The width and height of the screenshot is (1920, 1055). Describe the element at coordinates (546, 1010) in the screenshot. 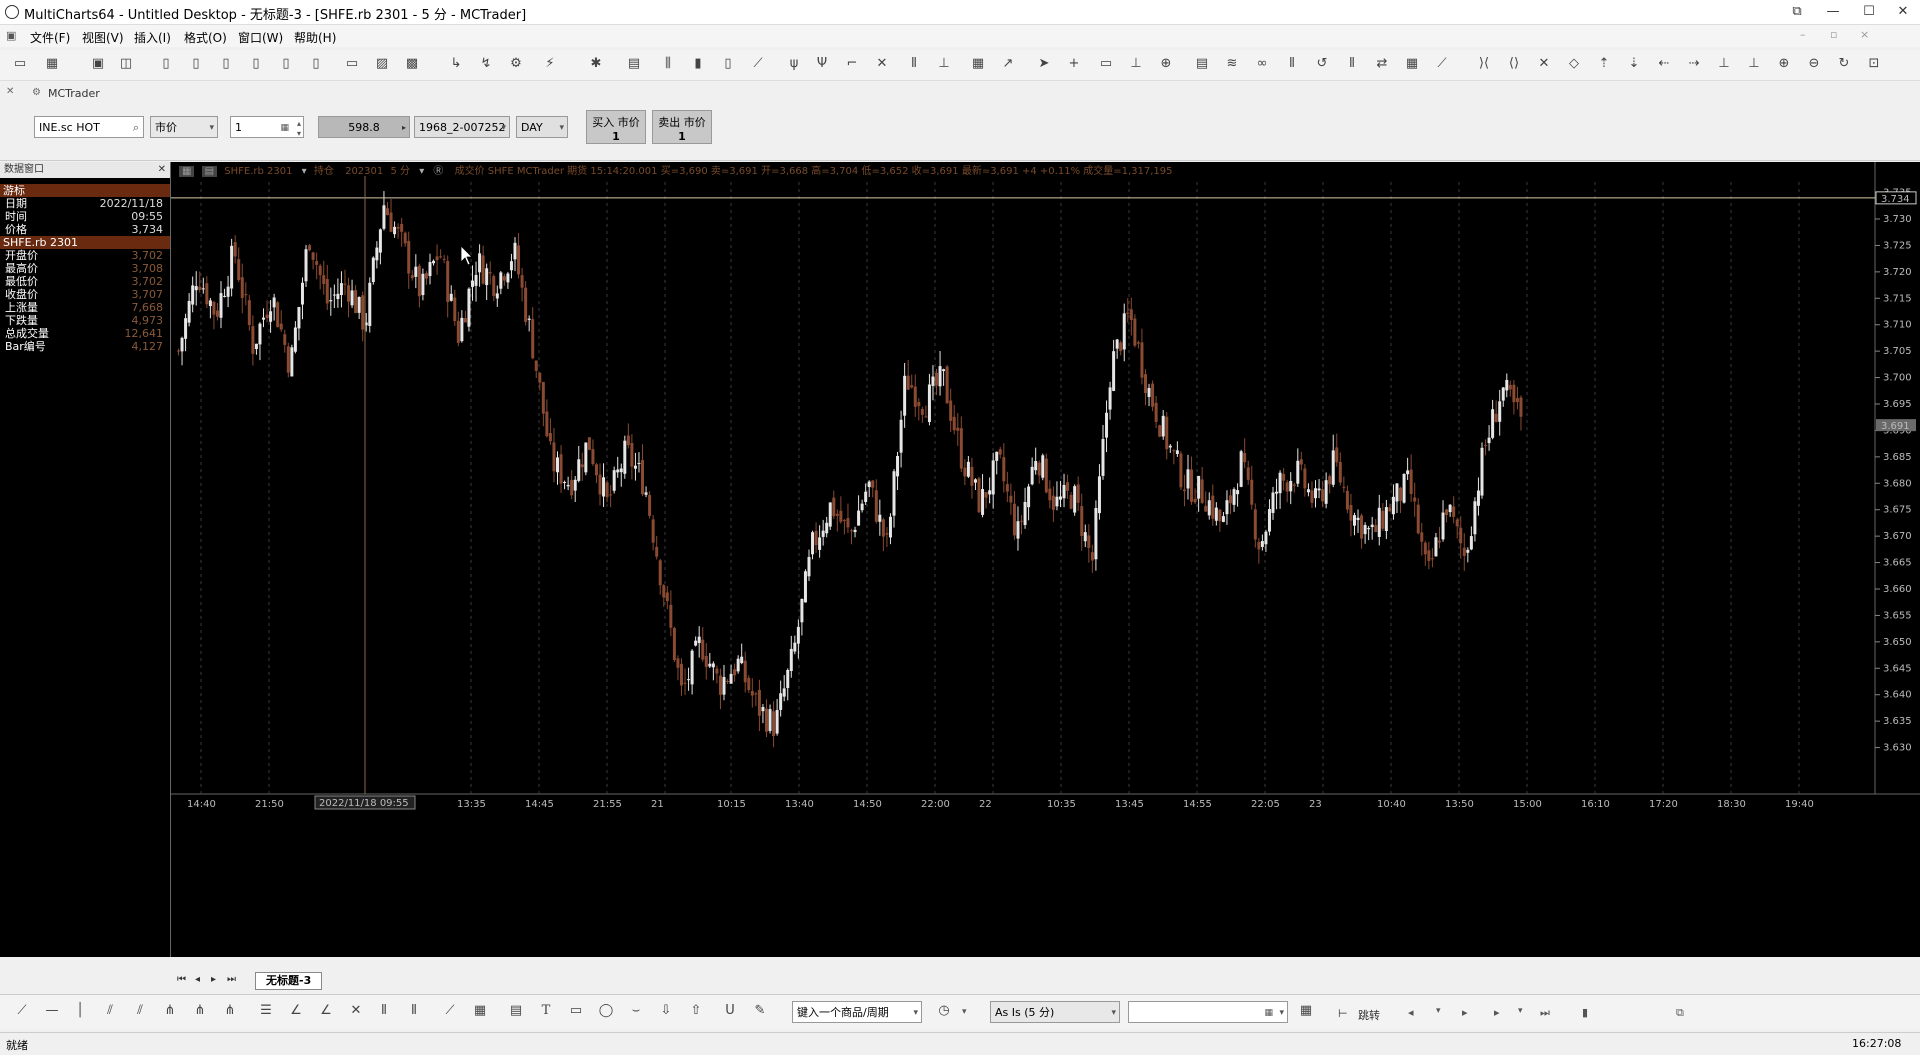

I see `text-tool-icon: T` at that location.